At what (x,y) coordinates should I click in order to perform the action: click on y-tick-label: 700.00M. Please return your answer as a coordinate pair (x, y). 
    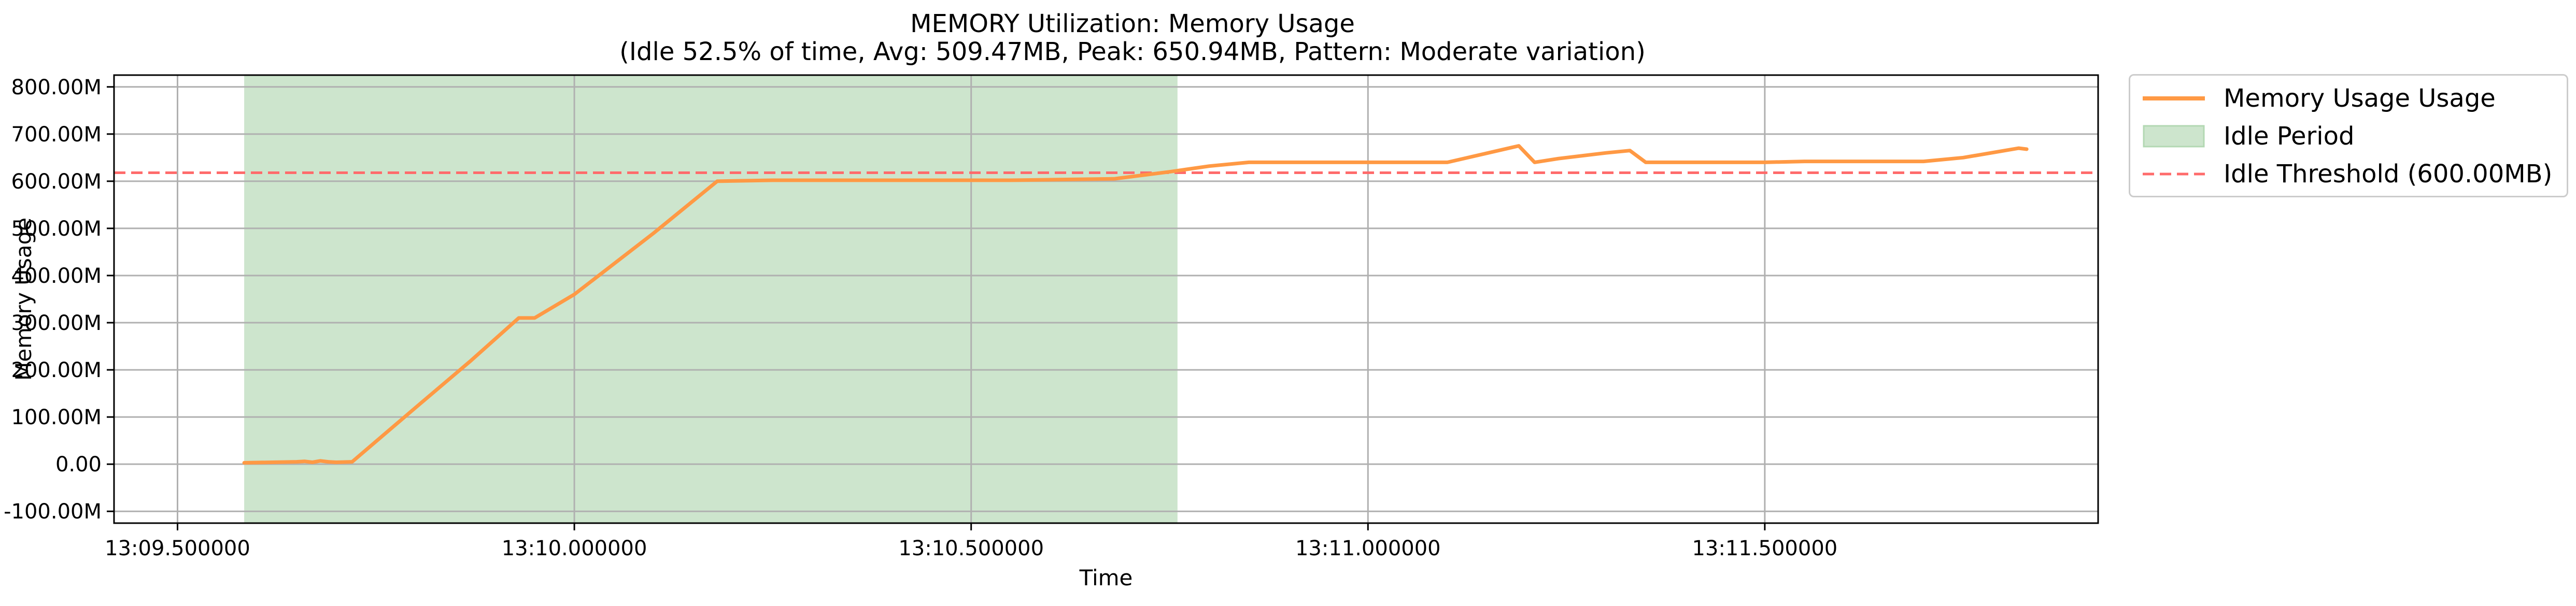
    Looking at the image, I should click on (56, 135).